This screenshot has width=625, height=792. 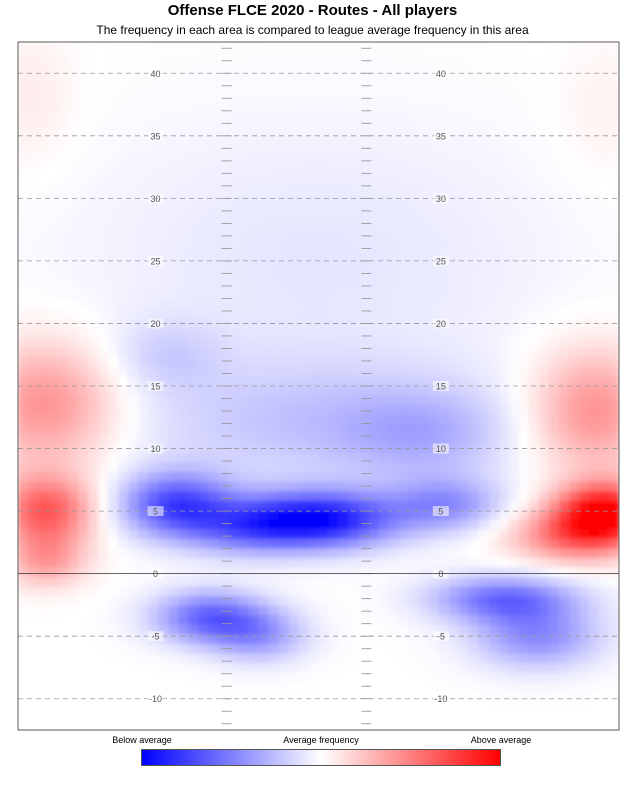 What do you see at coordinates (155, 574) in the screenshot?
I see `yard-number: 0` at bounding box center [155, 574].